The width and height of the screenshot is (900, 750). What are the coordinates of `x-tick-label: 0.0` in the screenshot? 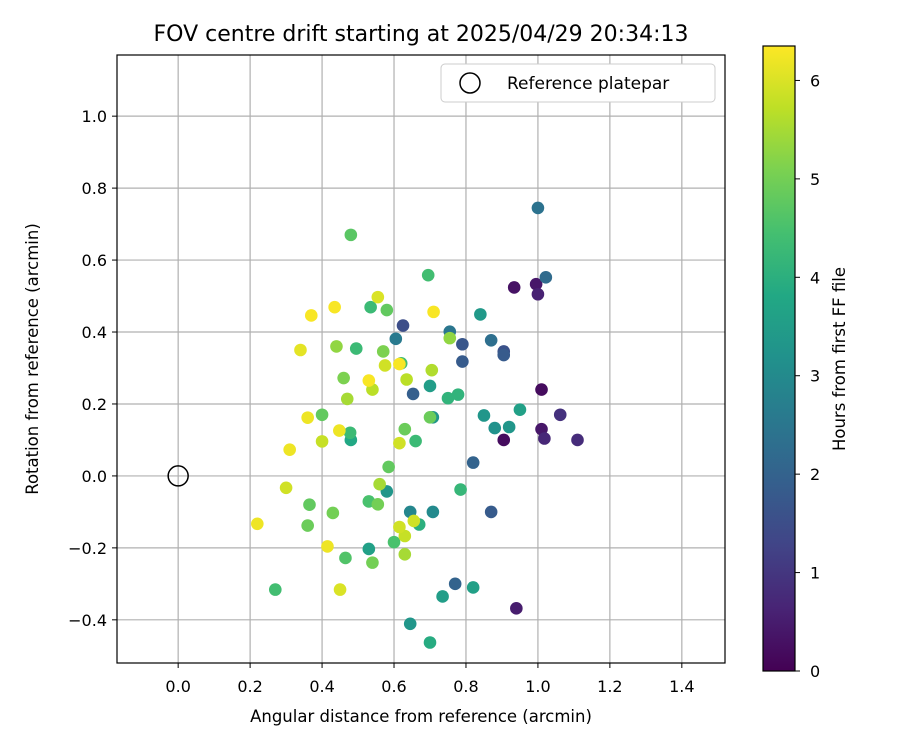 It's located at (177, 686).